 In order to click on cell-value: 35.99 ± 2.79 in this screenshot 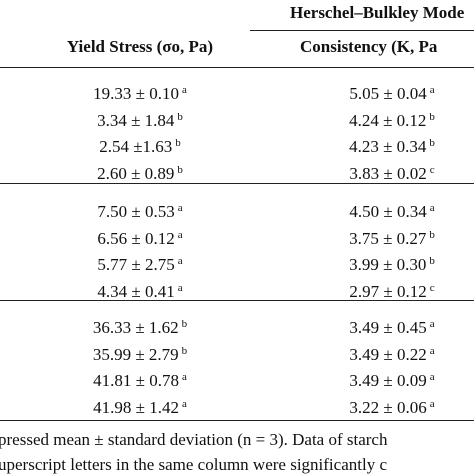, I will do `click(135, 354)`.